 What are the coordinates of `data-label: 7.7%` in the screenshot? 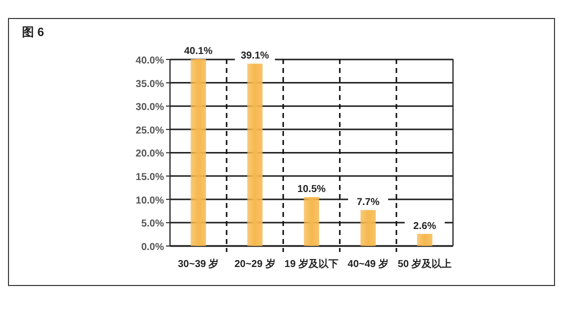 It's located at (368, 202).